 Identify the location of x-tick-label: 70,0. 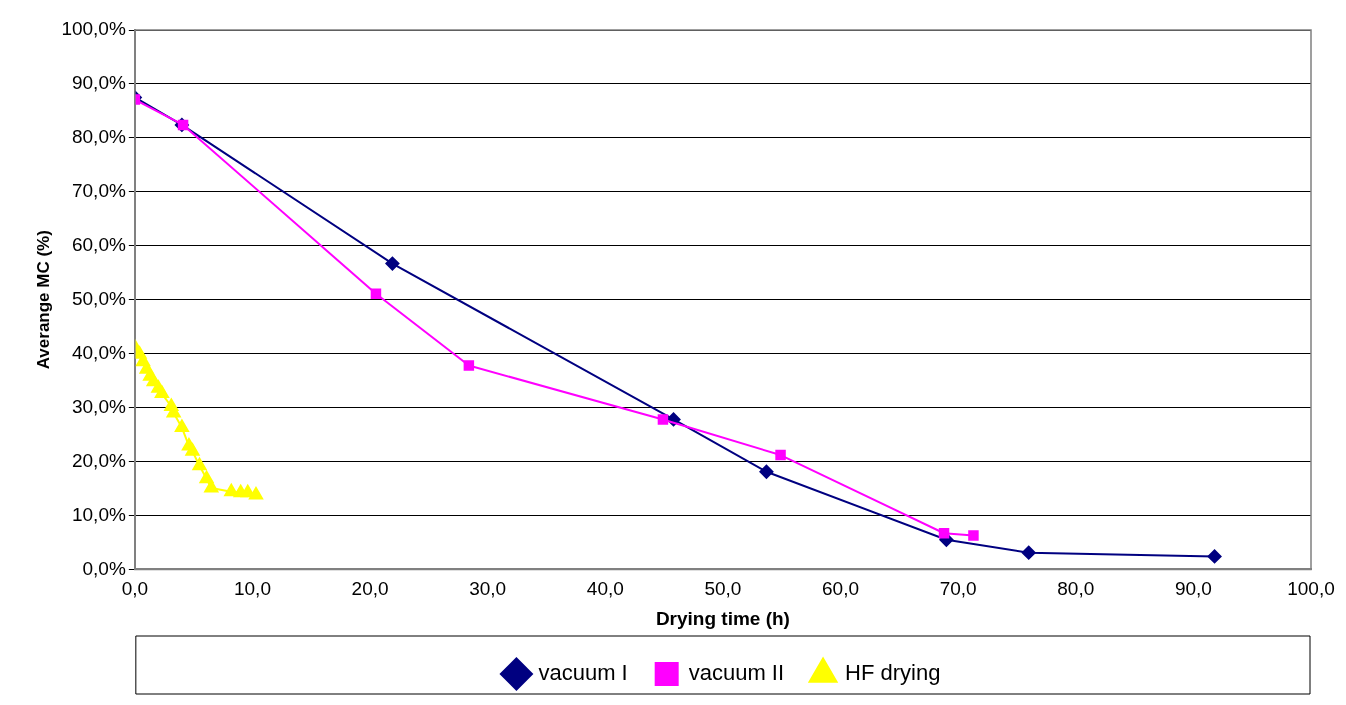
(958, 589).